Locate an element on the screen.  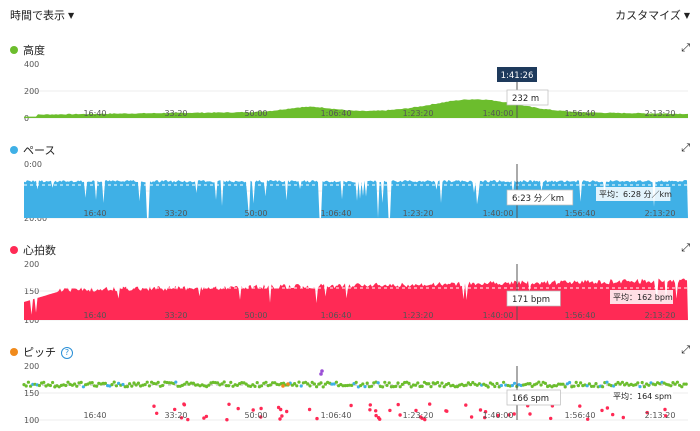
altitude-title-text: 高度 is located at coordinates (34, 50).